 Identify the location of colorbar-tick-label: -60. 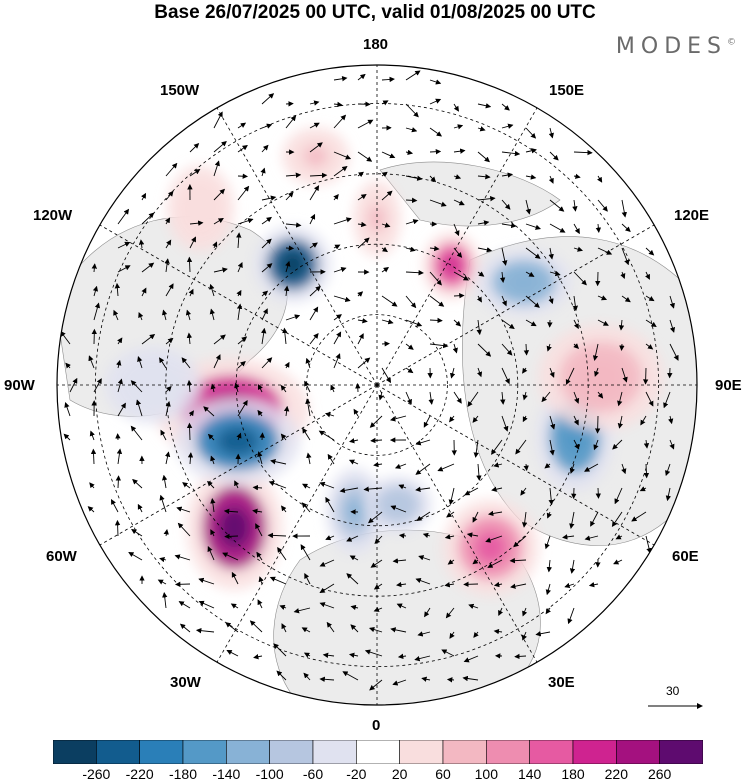
(313, 774).